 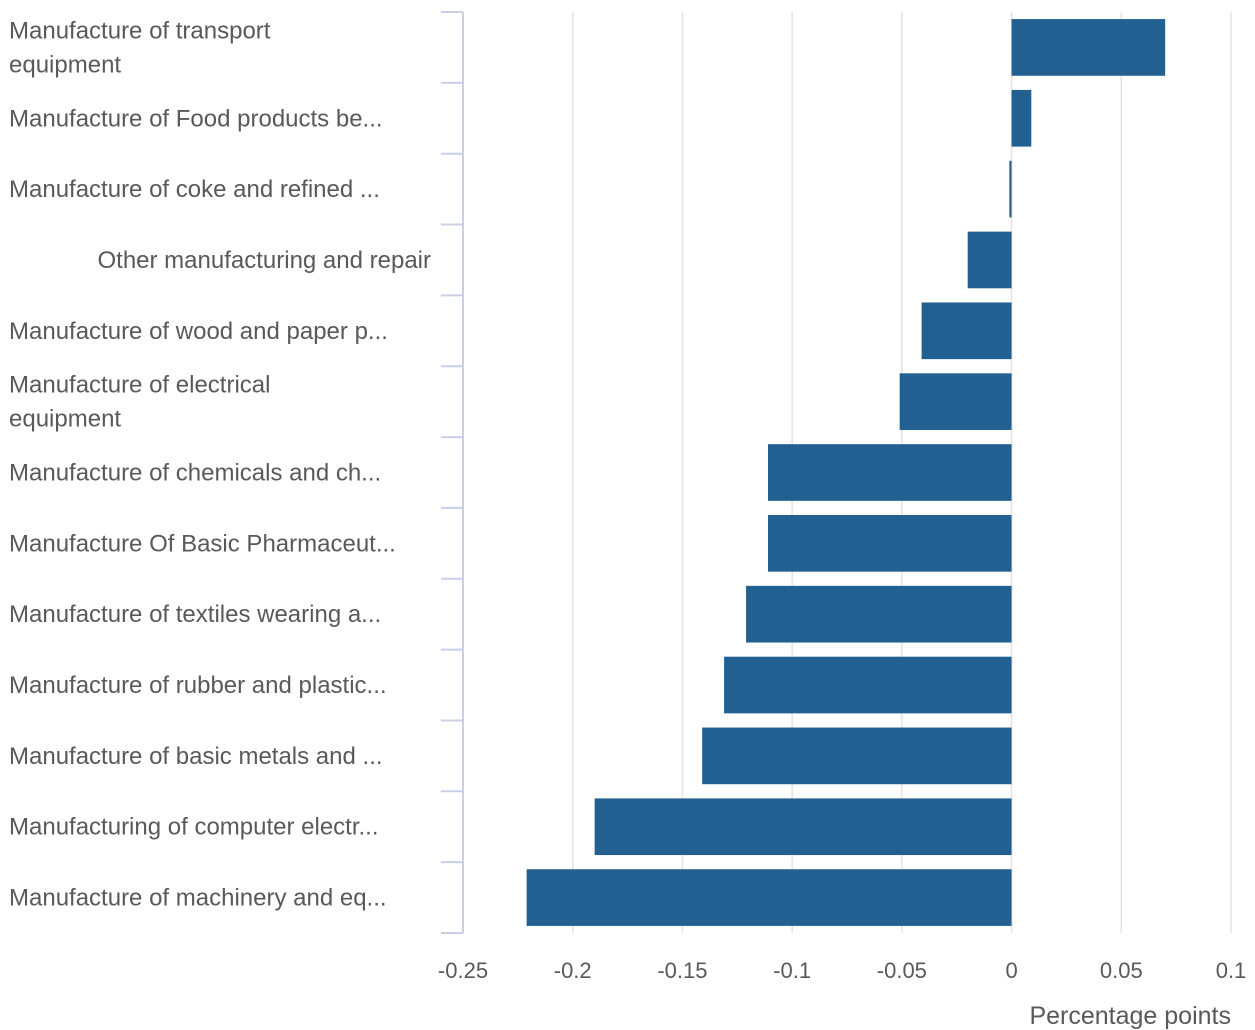 I want to click on x-tick-label: -0.1, so click(x=792, y=970).